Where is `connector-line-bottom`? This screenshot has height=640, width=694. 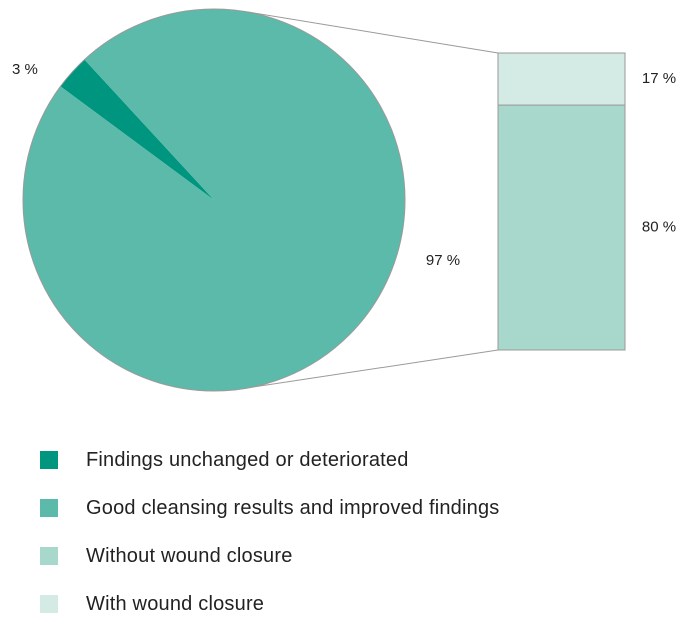 connector-line-bottom is located at coordinates (366, 370).